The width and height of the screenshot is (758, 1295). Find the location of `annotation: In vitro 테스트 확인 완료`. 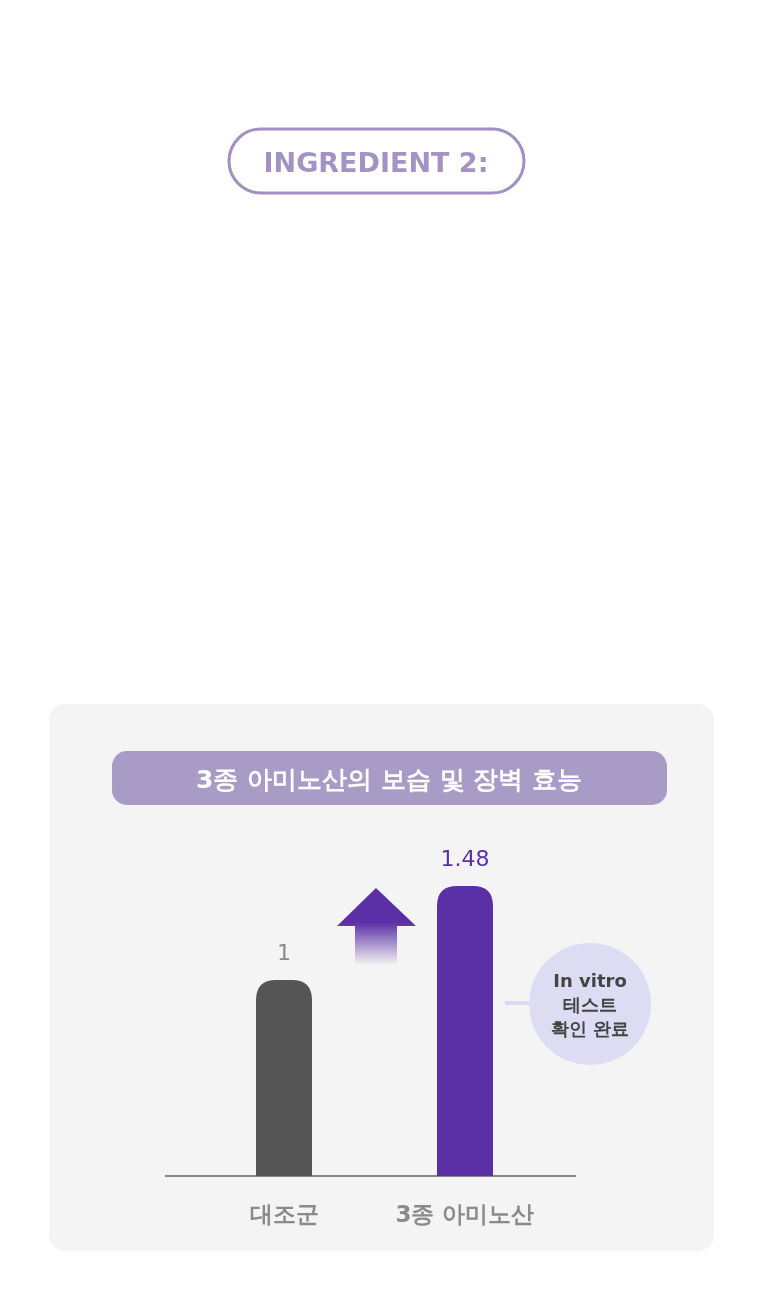

annotation: In vitro 테스트 확인 완료 is located at coordinates (590, 1004).